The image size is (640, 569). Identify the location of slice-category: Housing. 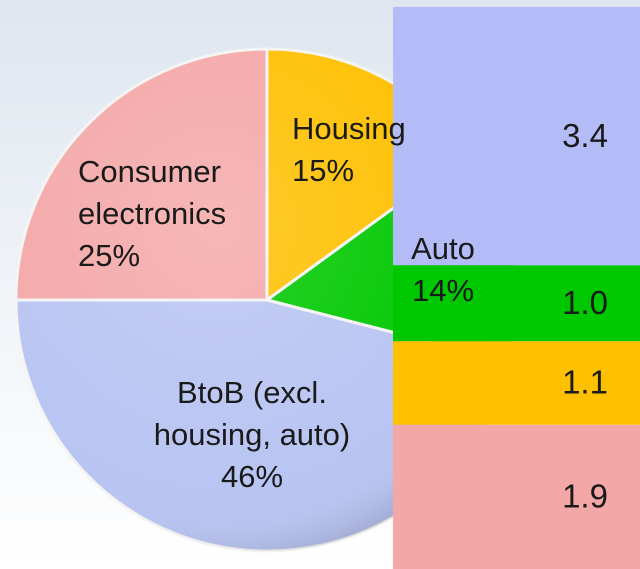
(349, 128).